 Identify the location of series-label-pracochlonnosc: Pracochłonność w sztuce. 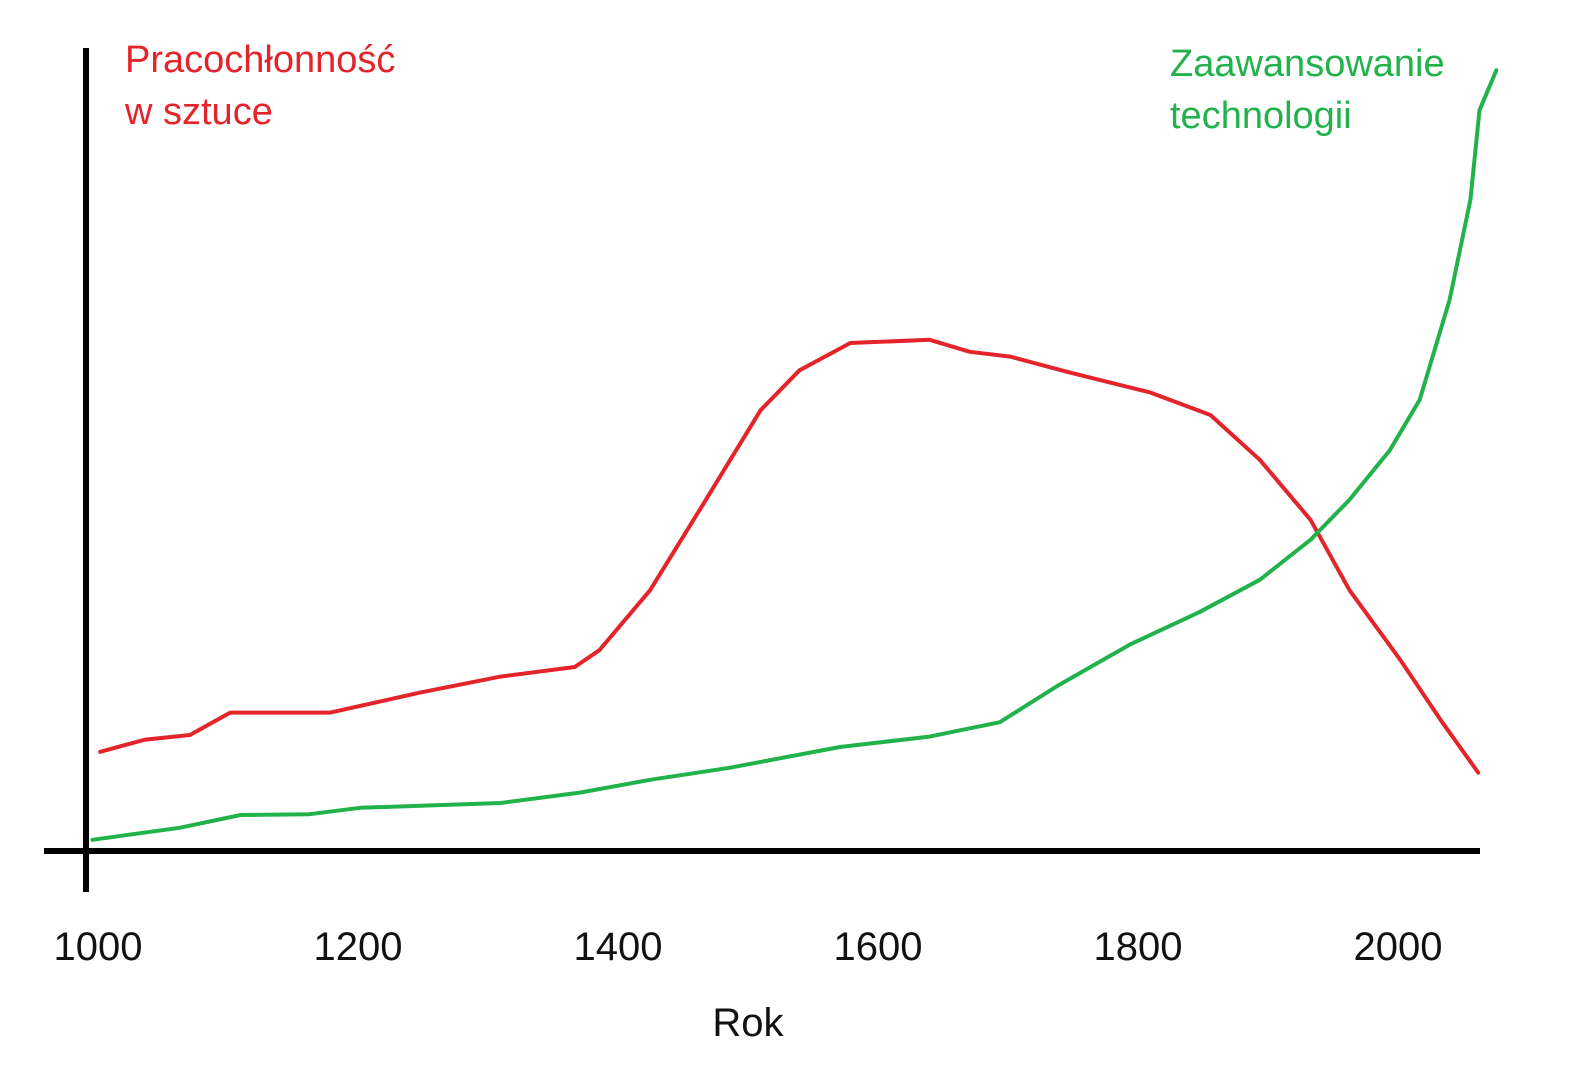
(265, 86).